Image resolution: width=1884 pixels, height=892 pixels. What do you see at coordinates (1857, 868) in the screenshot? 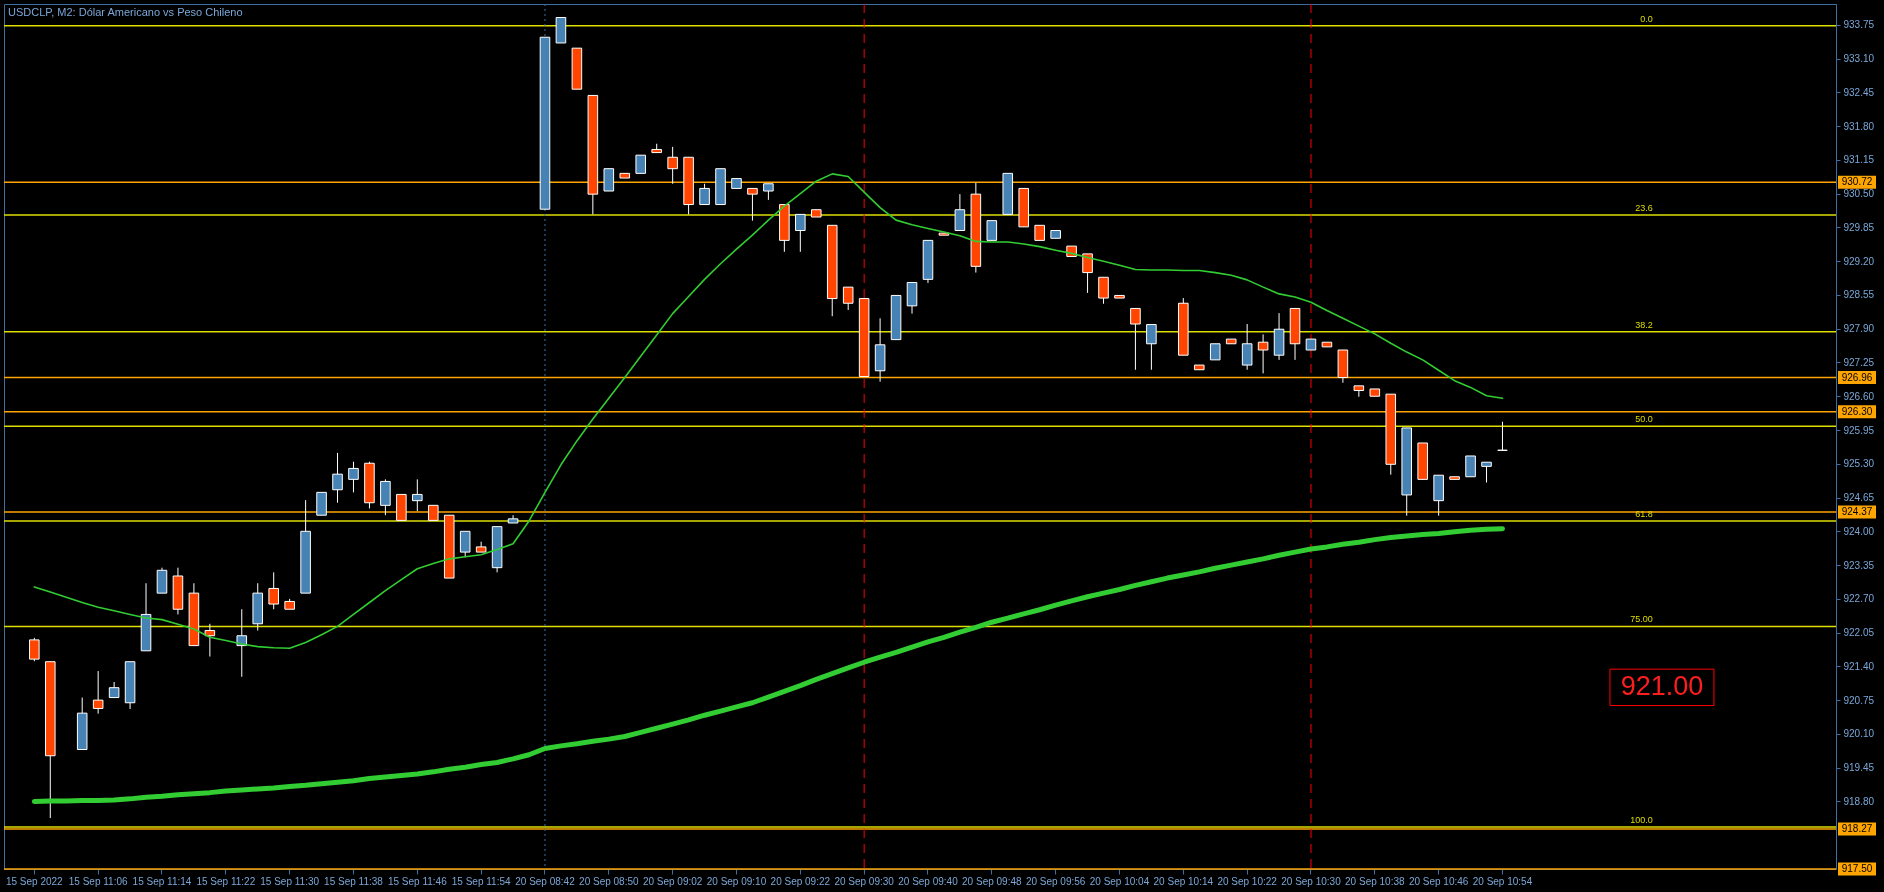
I see `ref-line-label: 917.50` at bounding box center [1857, 868].